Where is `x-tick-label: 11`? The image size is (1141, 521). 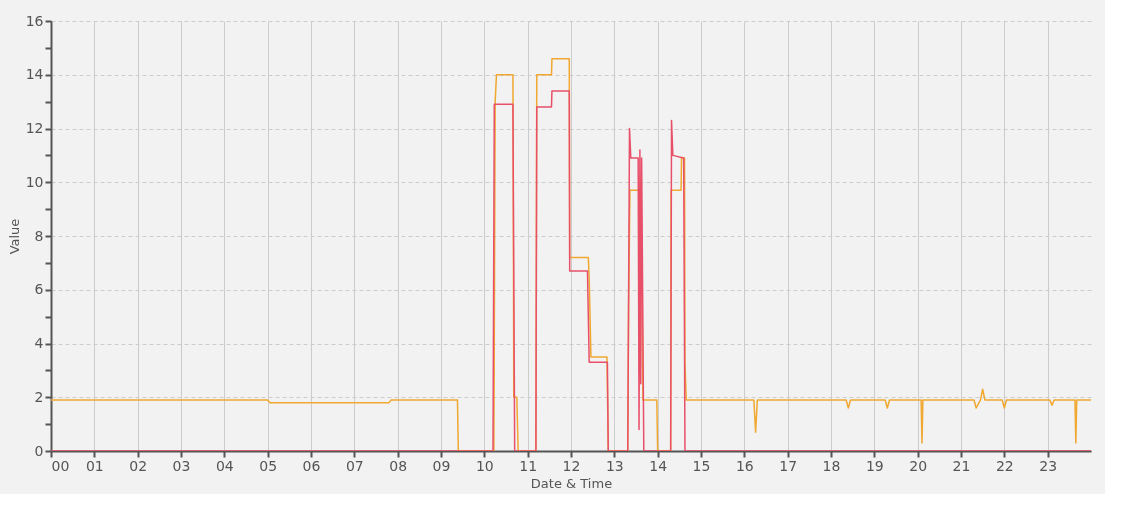
x-tick-label: 11 is located at coordinates (528, 465).